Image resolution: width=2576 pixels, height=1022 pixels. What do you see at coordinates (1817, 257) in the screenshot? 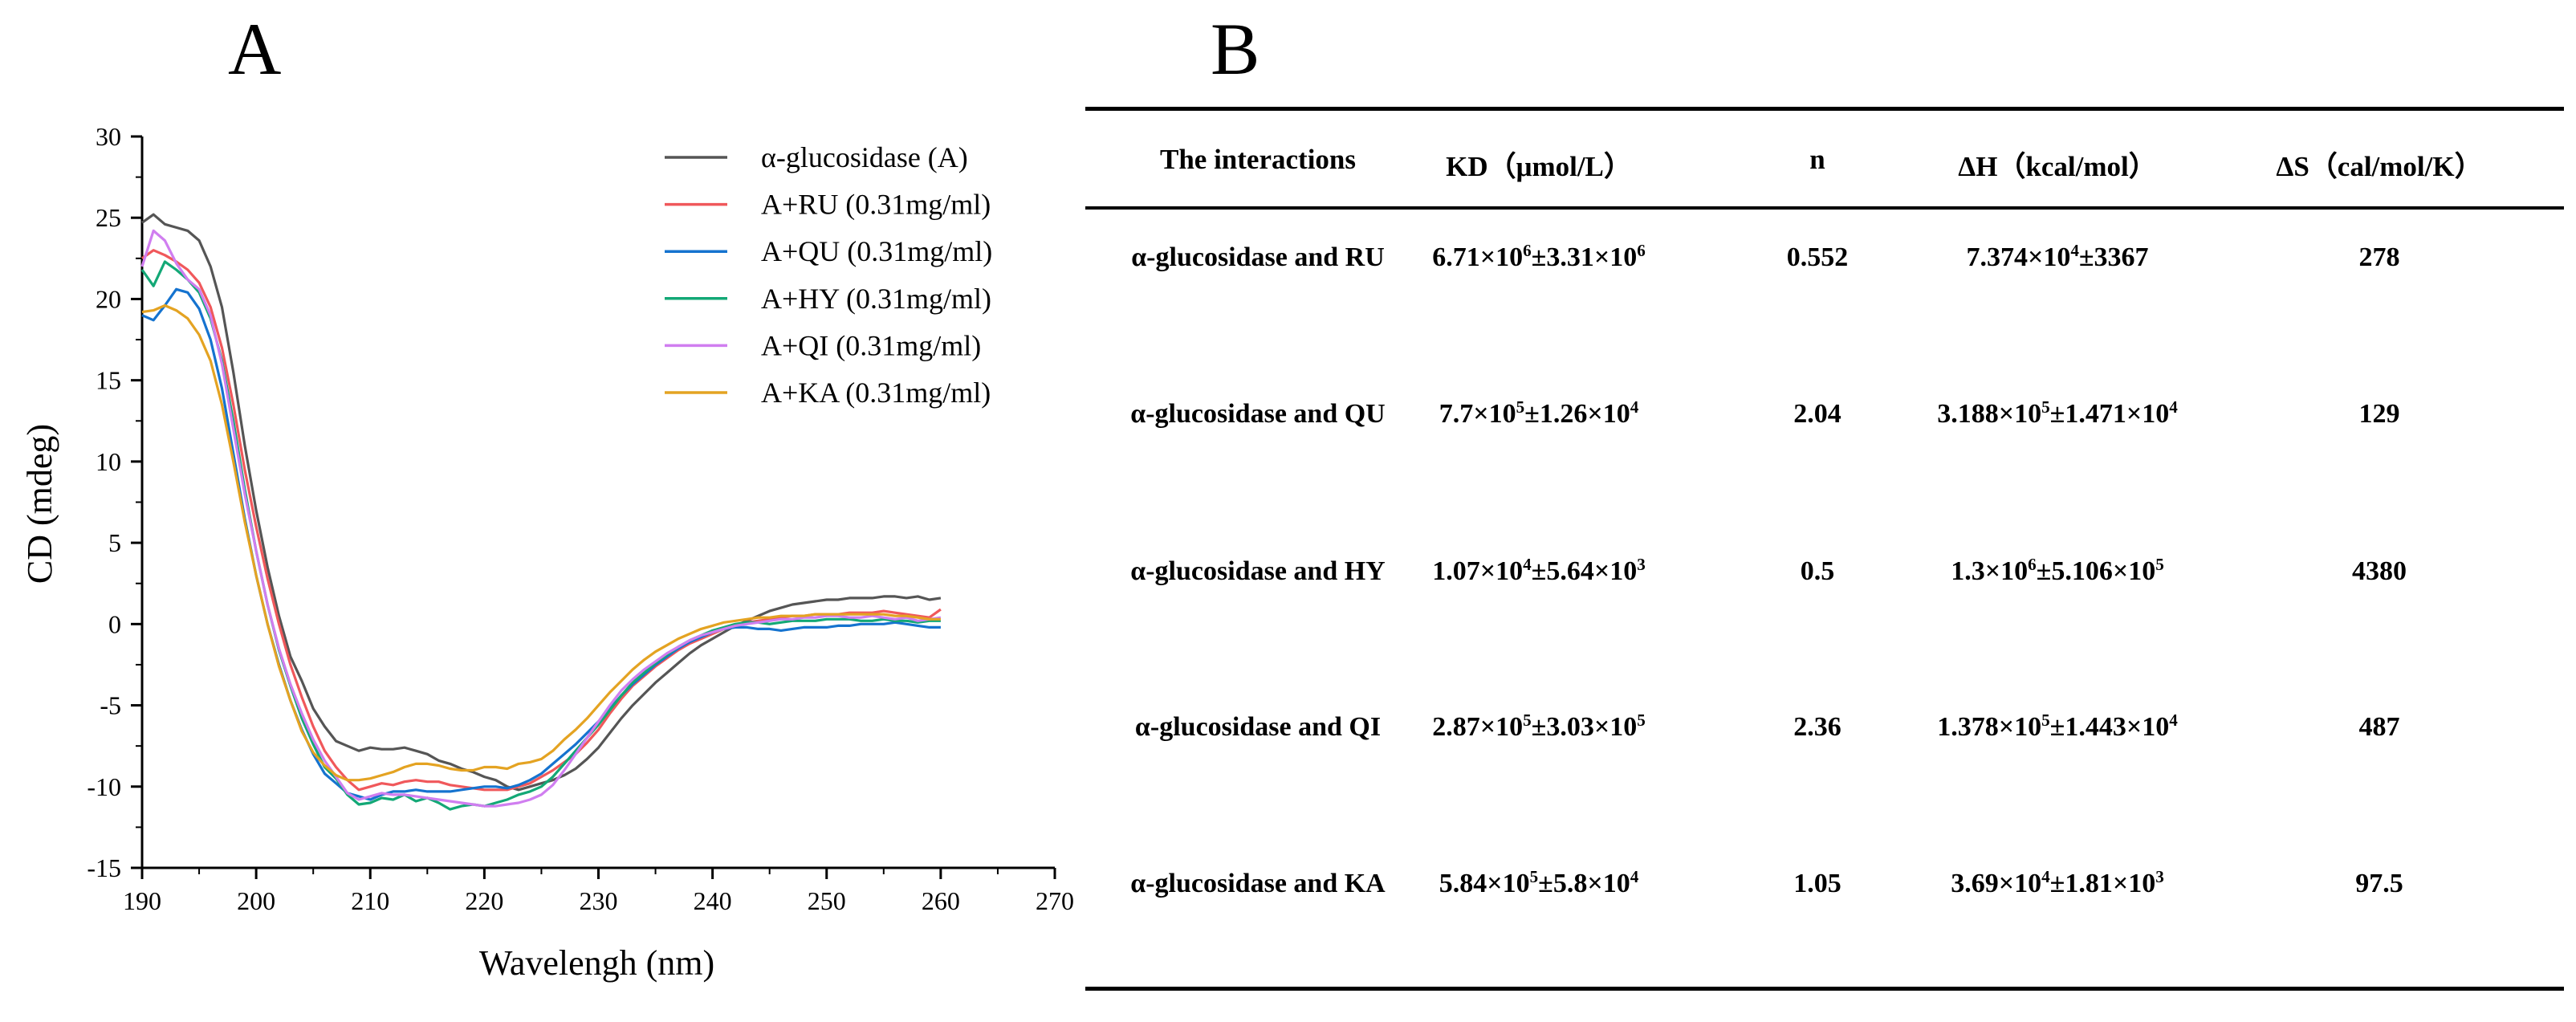
I see `table-cell: 0.552` at bounding box center [1817, 257].